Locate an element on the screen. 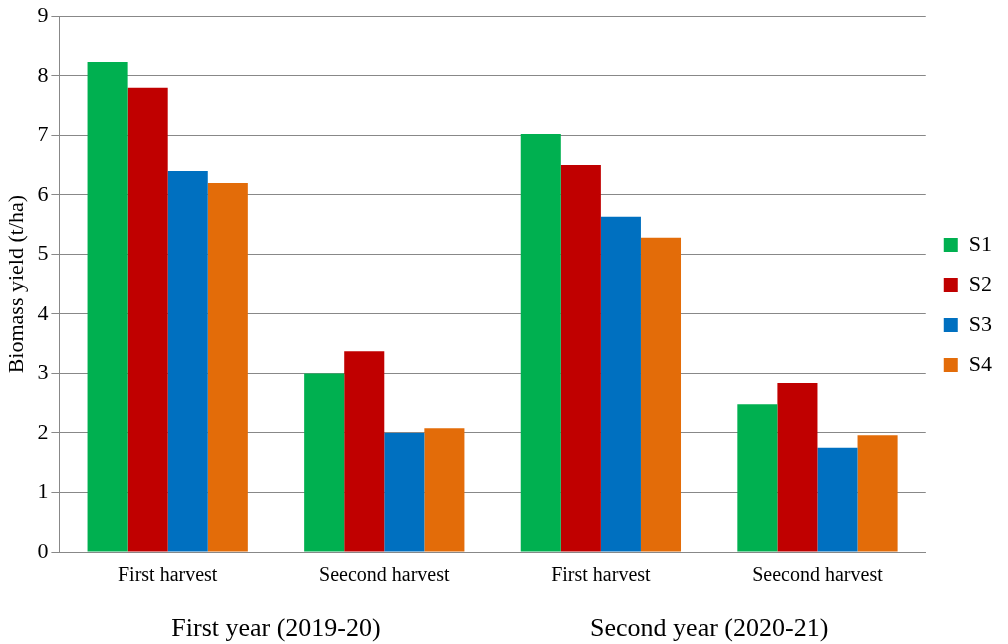 Image resolution: width=1008 pixels, height=644 pixels. legend-label: S2 is located at coordinates (980, 283).